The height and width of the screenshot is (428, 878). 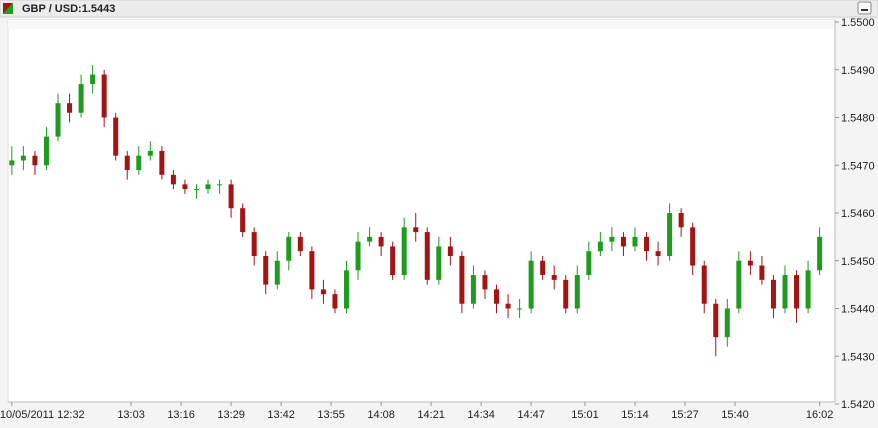 What do you see at coordinates (331, 415) in the screenshot?
I see `x-tick-label: 13:55` at bounding box center [331, 415].